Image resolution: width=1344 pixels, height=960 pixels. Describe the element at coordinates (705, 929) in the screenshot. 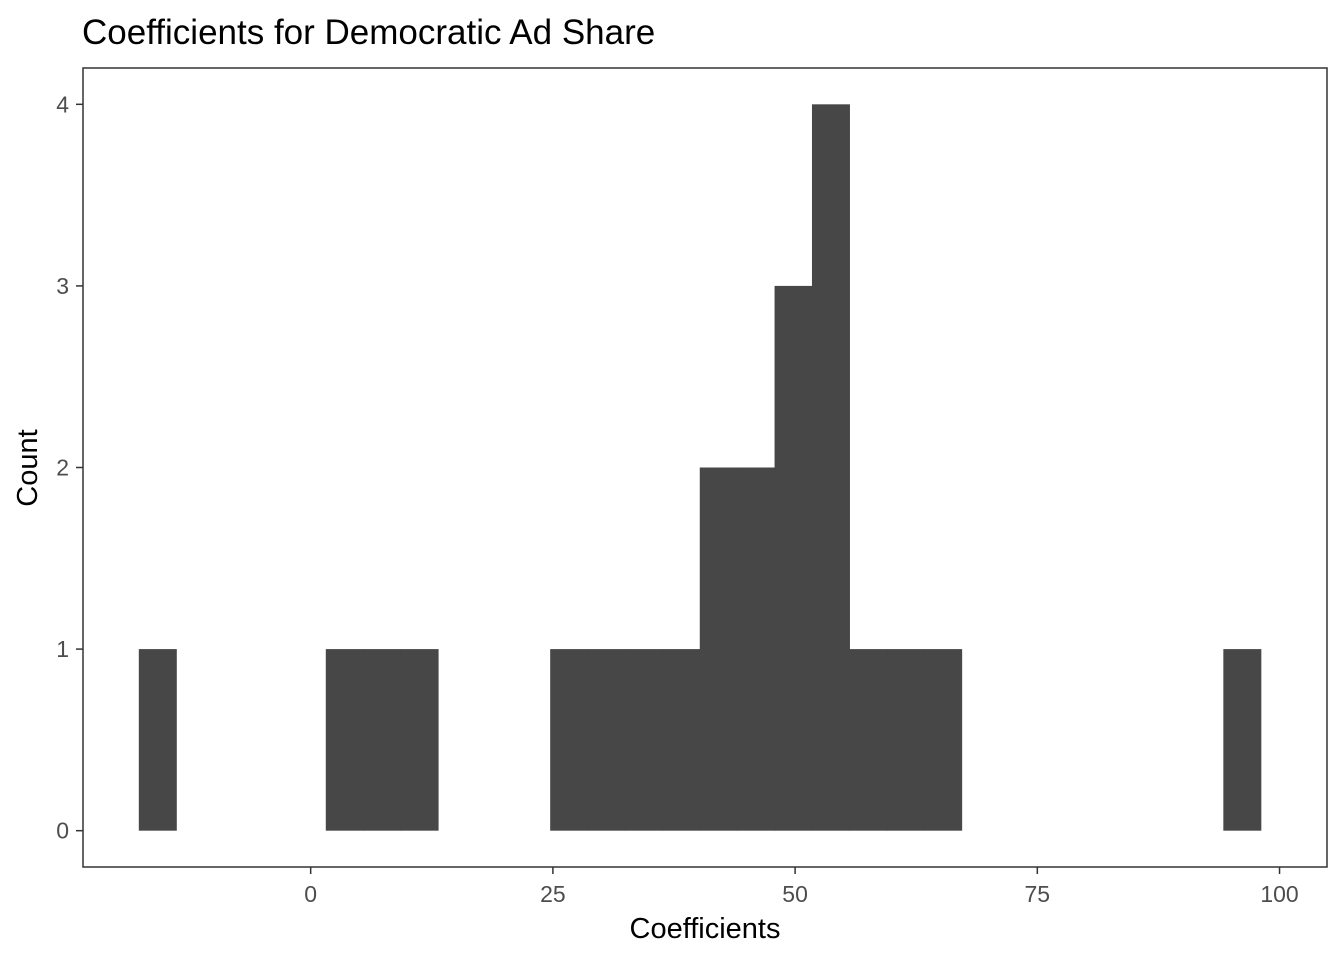

I see `x-axis-title: Coefficients` at that location.